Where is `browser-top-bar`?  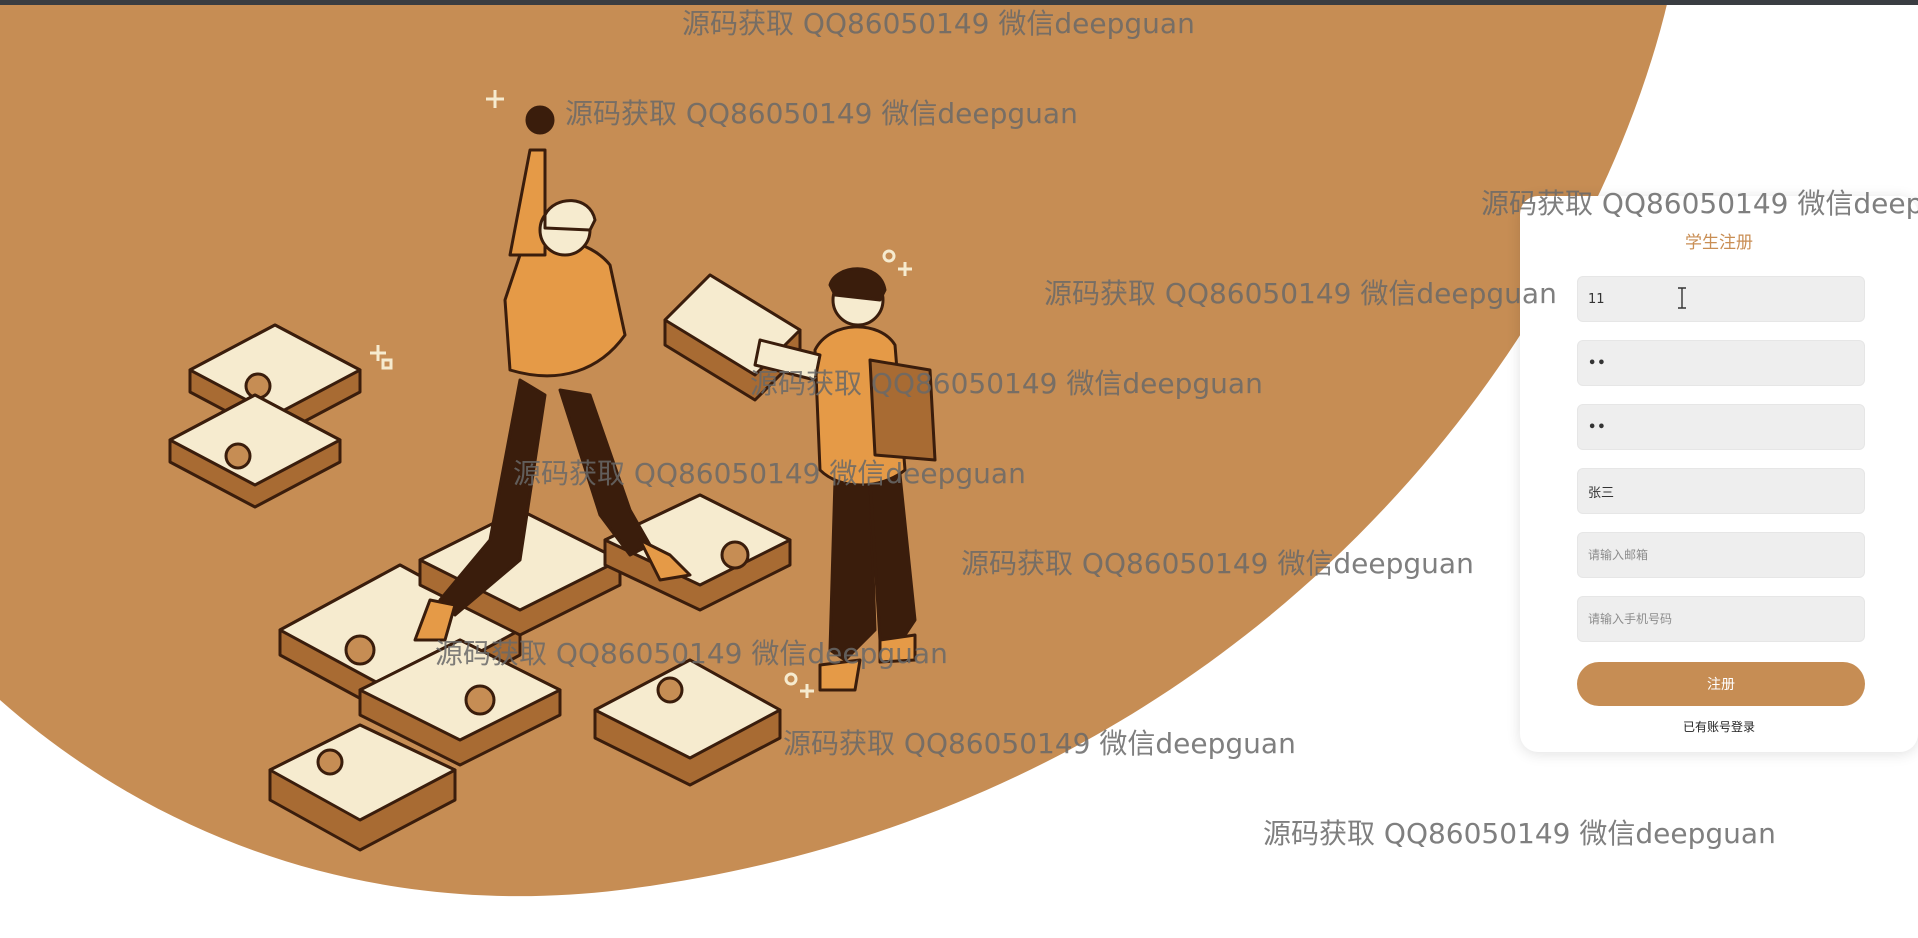
browser-top-bar is located at coordinates (959, 2).